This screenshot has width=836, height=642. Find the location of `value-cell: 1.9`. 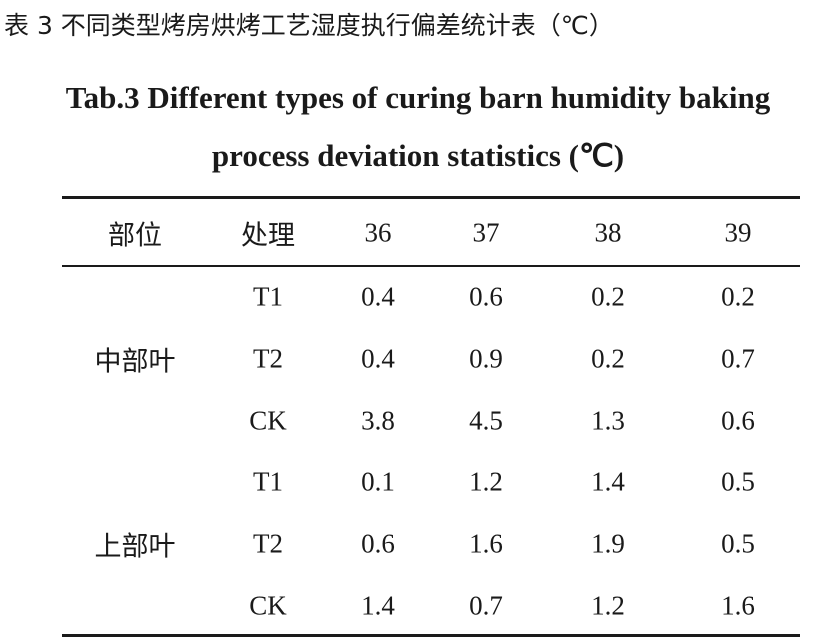

value-cell: 1.9 is located at coordinates (608, 543).